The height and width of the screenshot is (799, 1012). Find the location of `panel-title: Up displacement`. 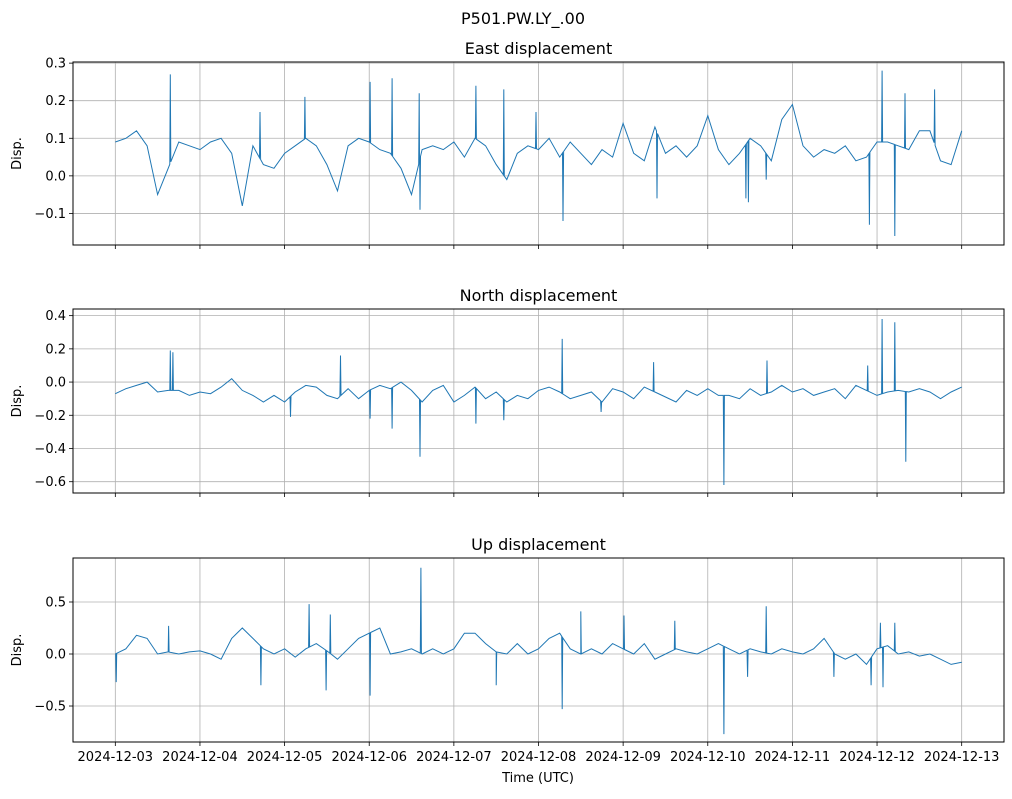

panel-title: Up displacement is located at coordinates (538, 544).